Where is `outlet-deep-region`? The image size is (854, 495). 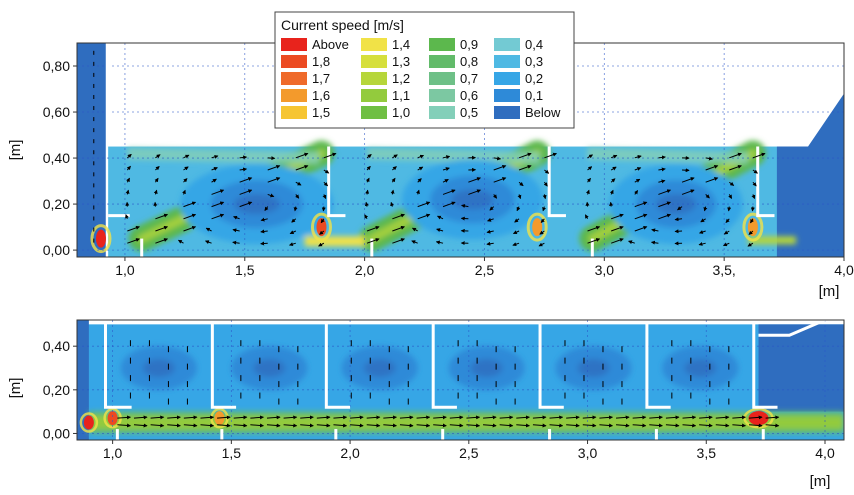 outlet-deep-region is located at coordinates (801, 367).